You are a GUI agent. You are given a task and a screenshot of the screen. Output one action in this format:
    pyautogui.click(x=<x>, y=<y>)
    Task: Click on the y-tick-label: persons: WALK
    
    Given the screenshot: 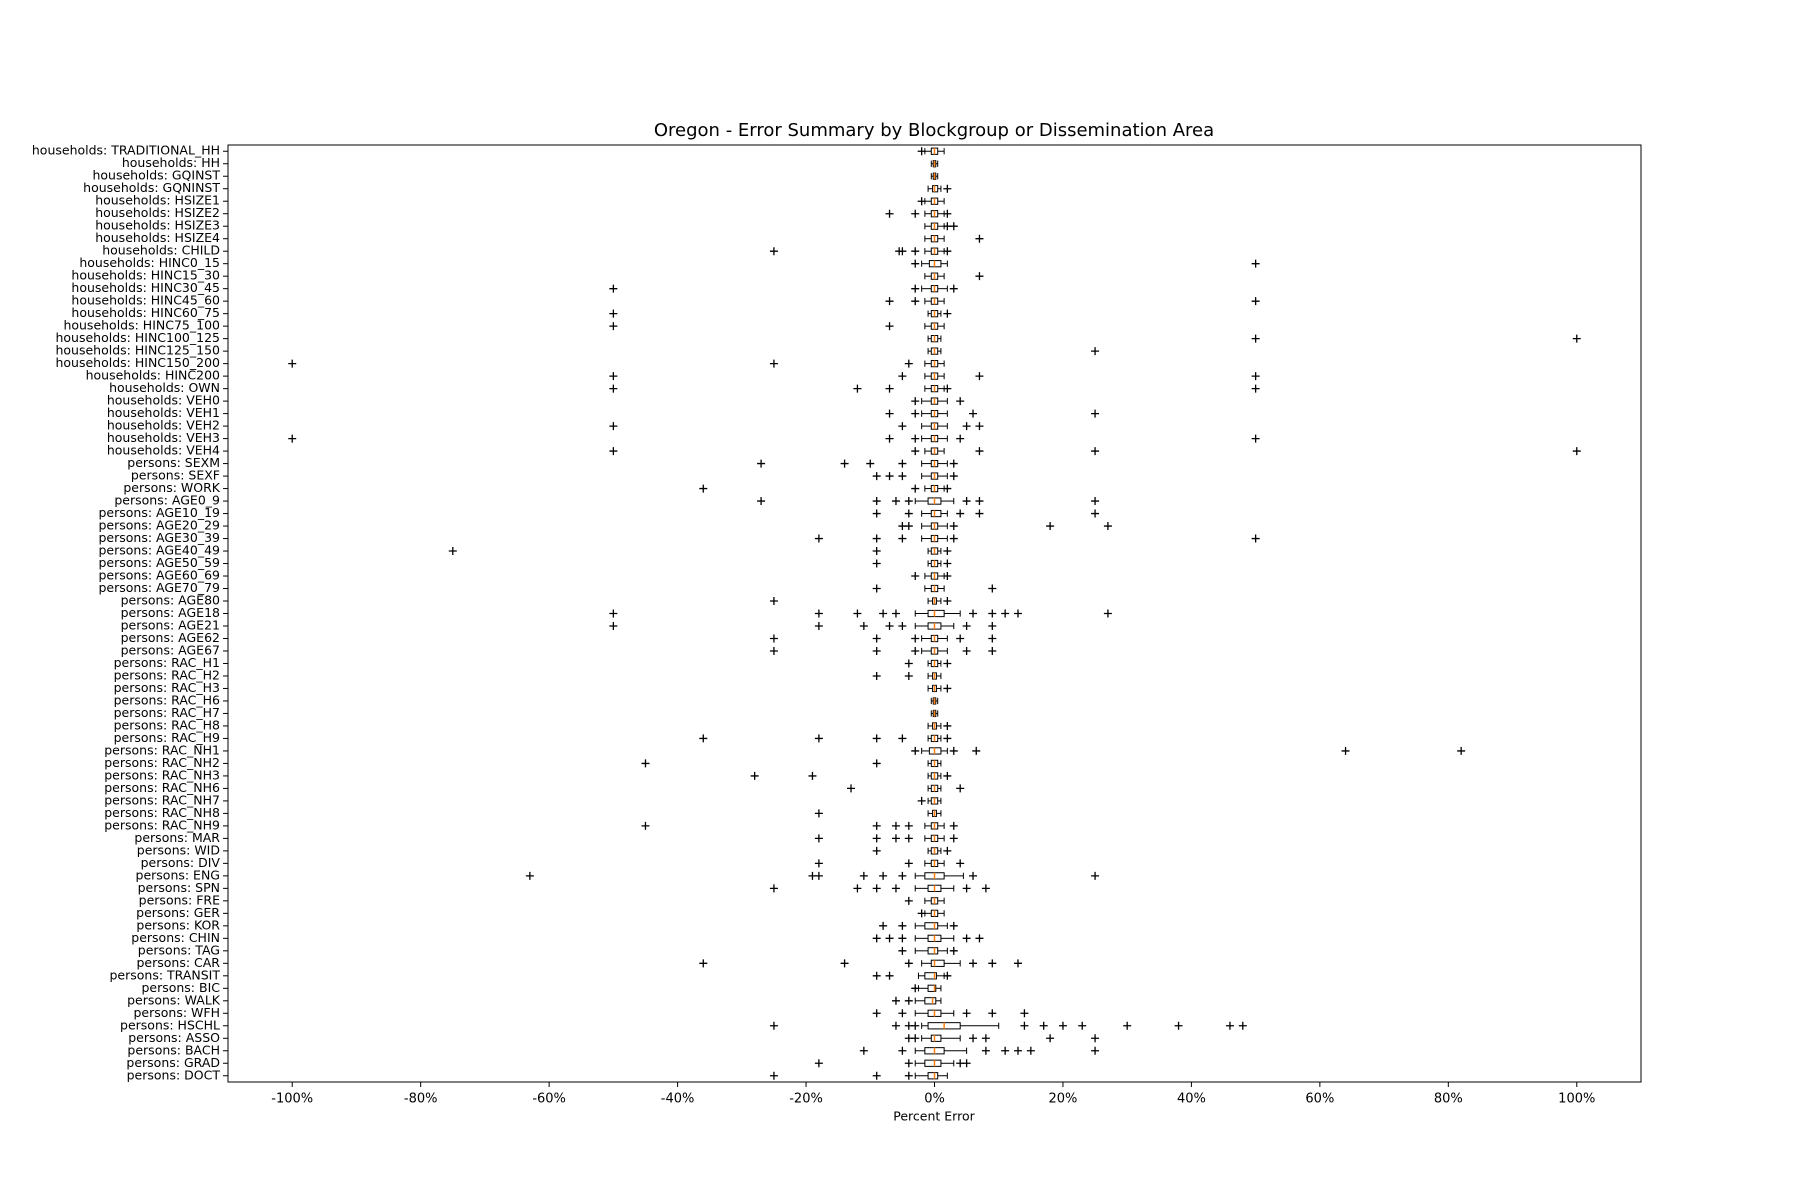 What is the action you would take?
    pyautogui.click(x=174, y=999)
    